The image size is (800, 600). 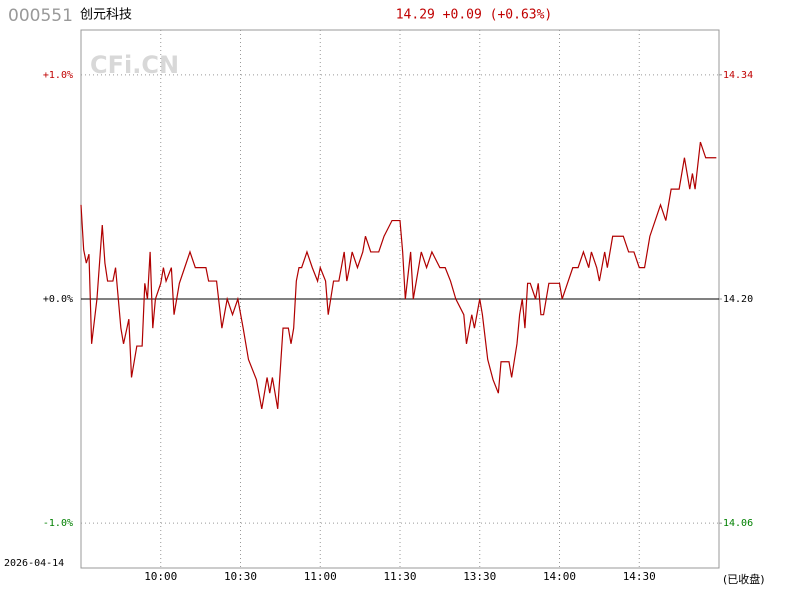 What do you see at coordinates (106, 15) in the screenshot?
I see `stock-name: 创元科技` at bounding box center [106, 15].